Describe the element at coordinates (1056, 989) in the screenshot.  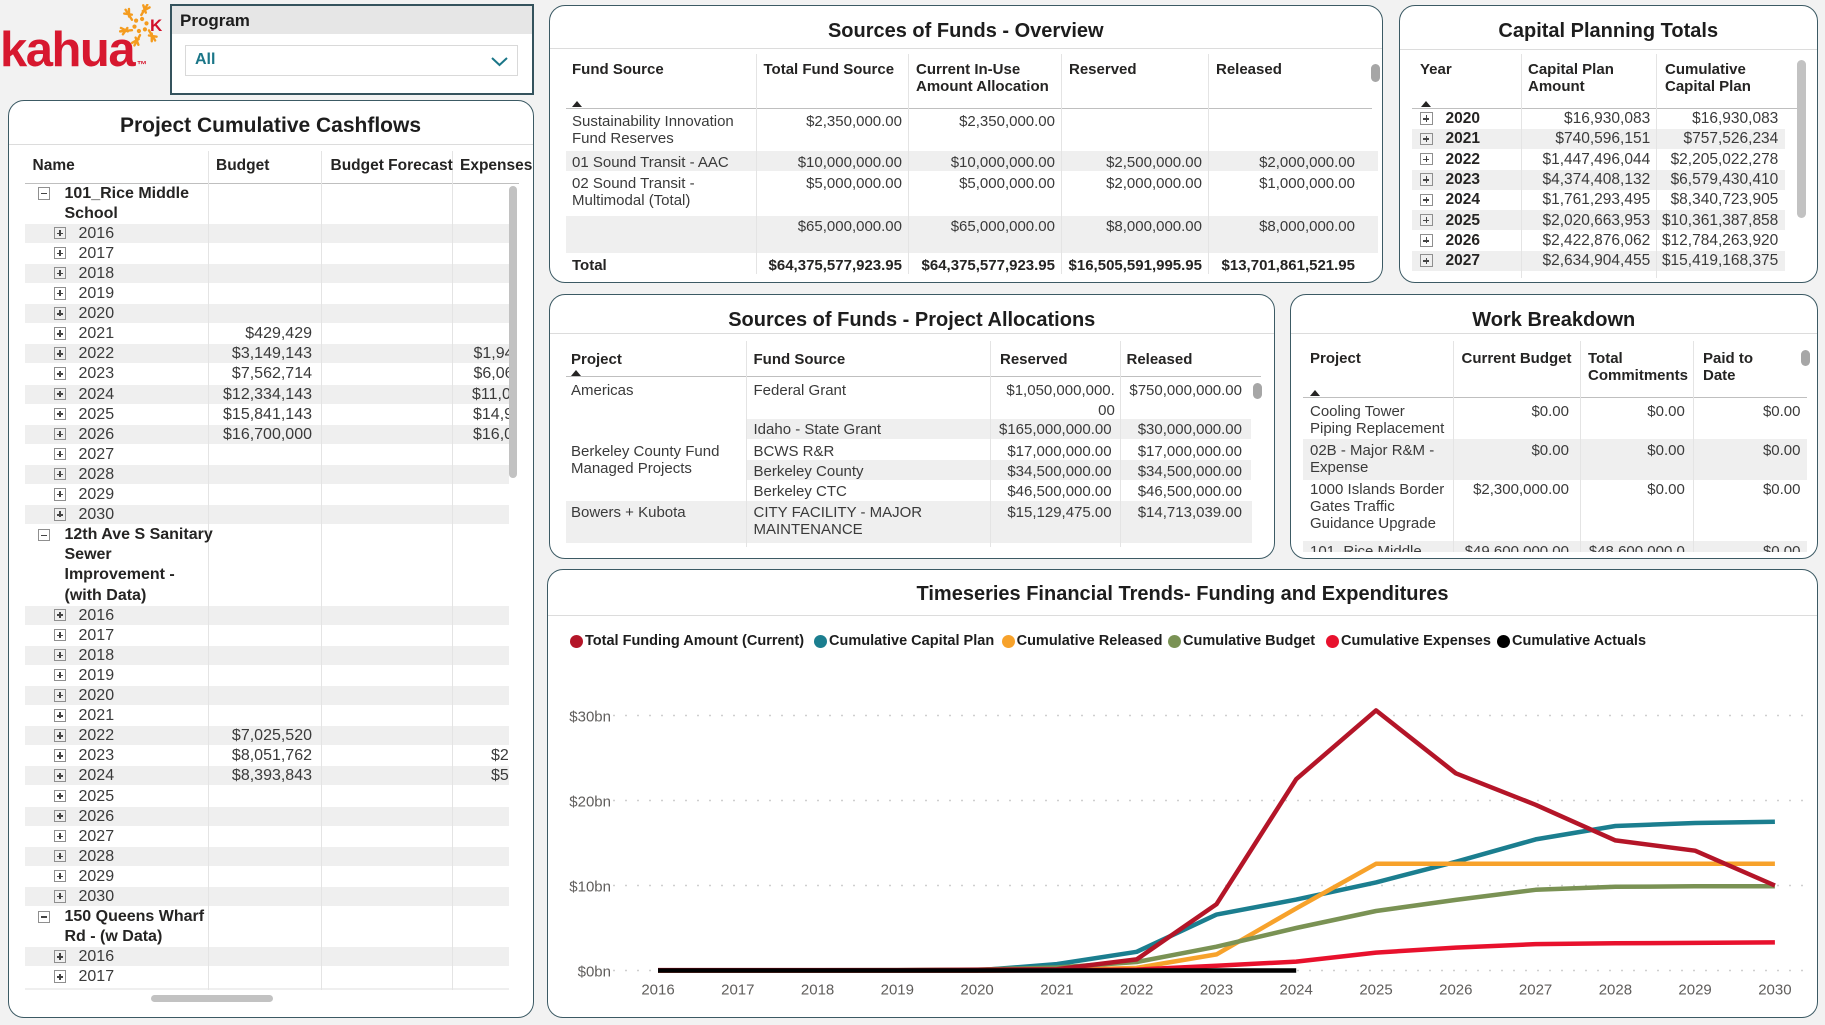
I see `svg-text: 2021` at that location.